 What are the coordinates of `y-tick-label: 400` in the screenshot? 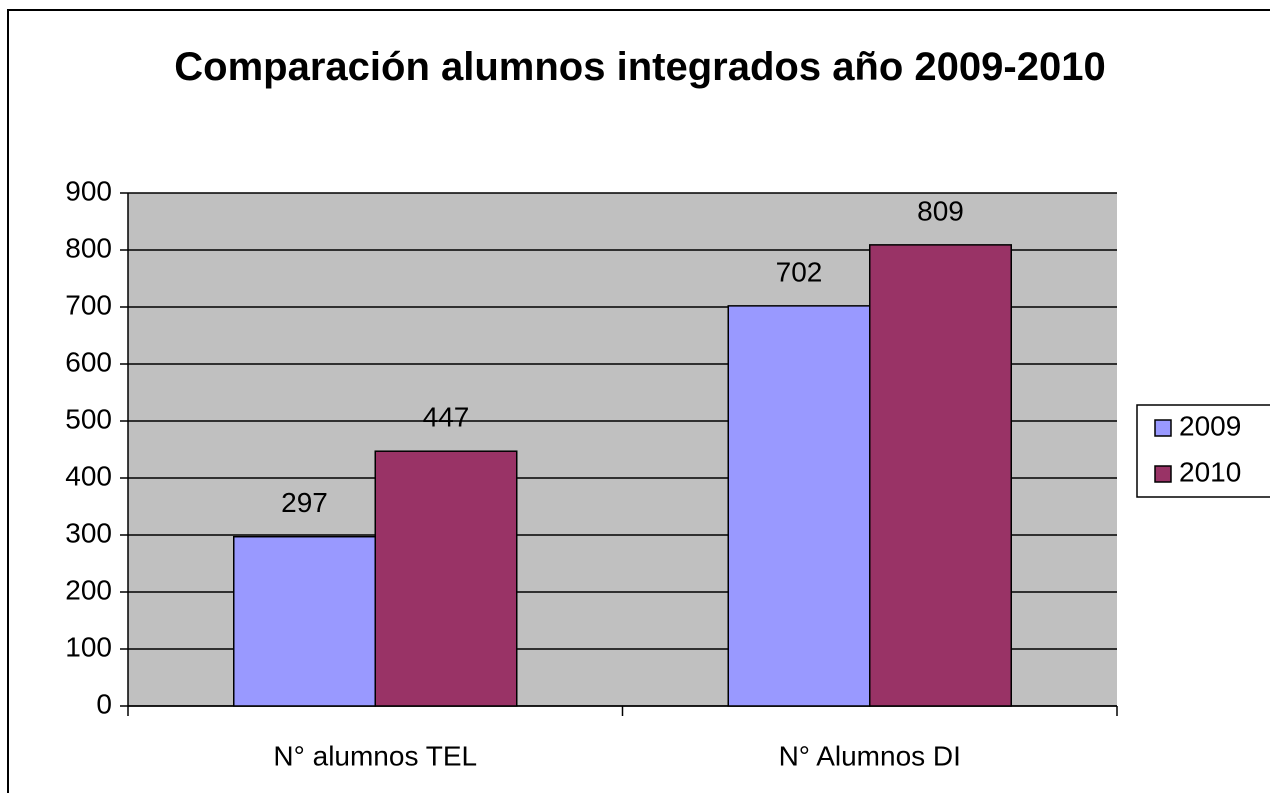 It's located at (88, 475).